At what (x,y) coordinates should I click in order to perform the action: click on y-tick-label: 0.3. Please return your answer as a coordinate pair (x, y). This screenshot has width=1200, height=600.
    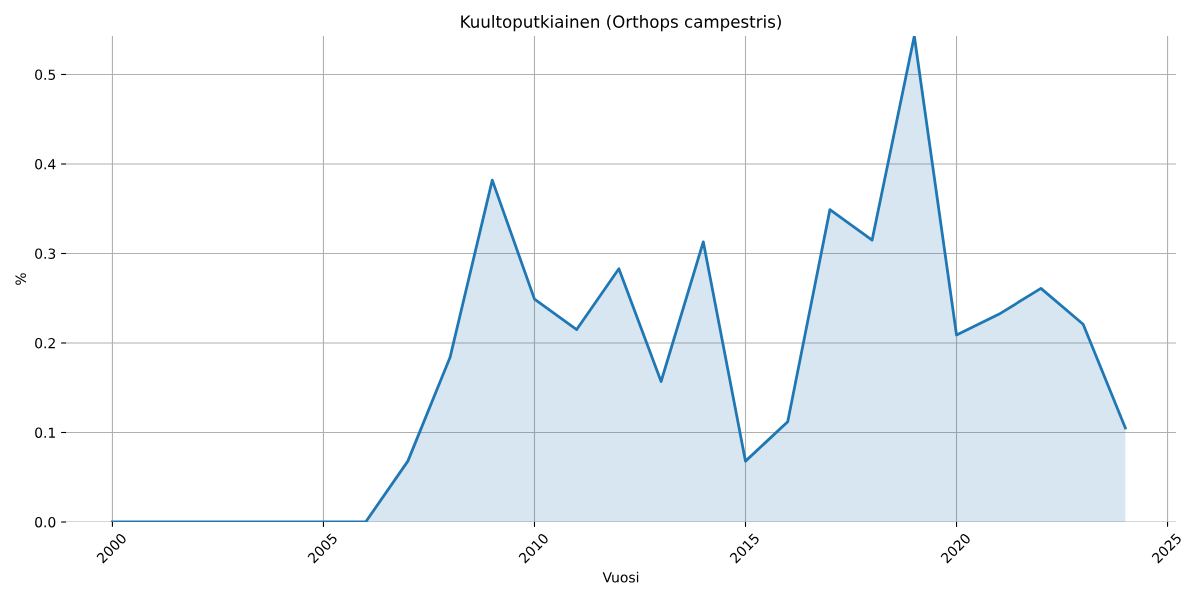
    Looking at the image, I should click on (45, 253).